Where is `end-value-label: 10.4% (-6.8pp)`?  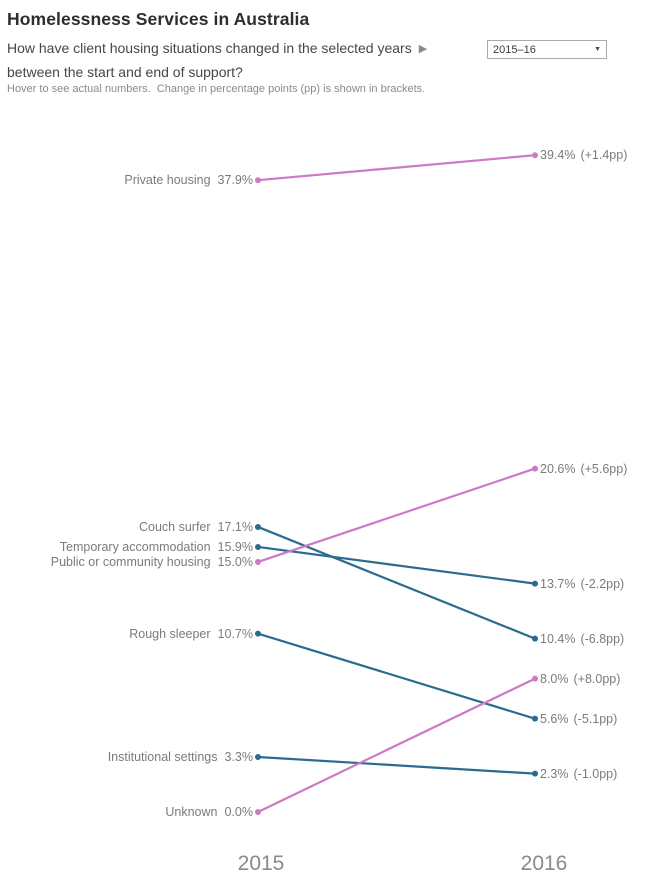
end-value-label: 10.4% (-6.8pp) is located at coordinates (582, 638).